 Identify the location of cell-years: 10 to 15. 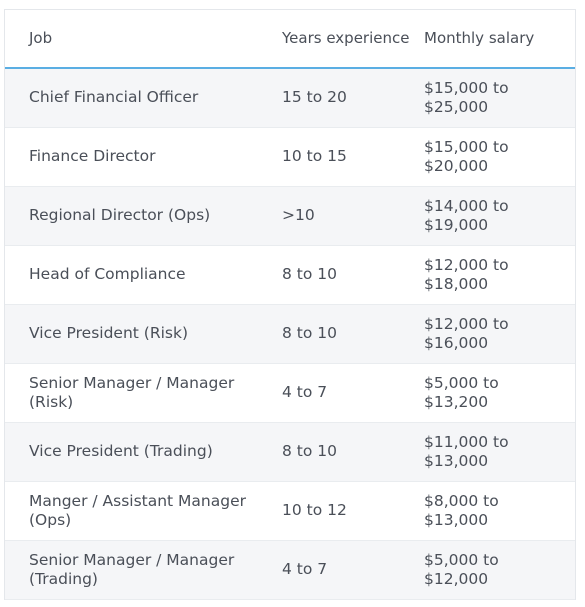
(314, 156).